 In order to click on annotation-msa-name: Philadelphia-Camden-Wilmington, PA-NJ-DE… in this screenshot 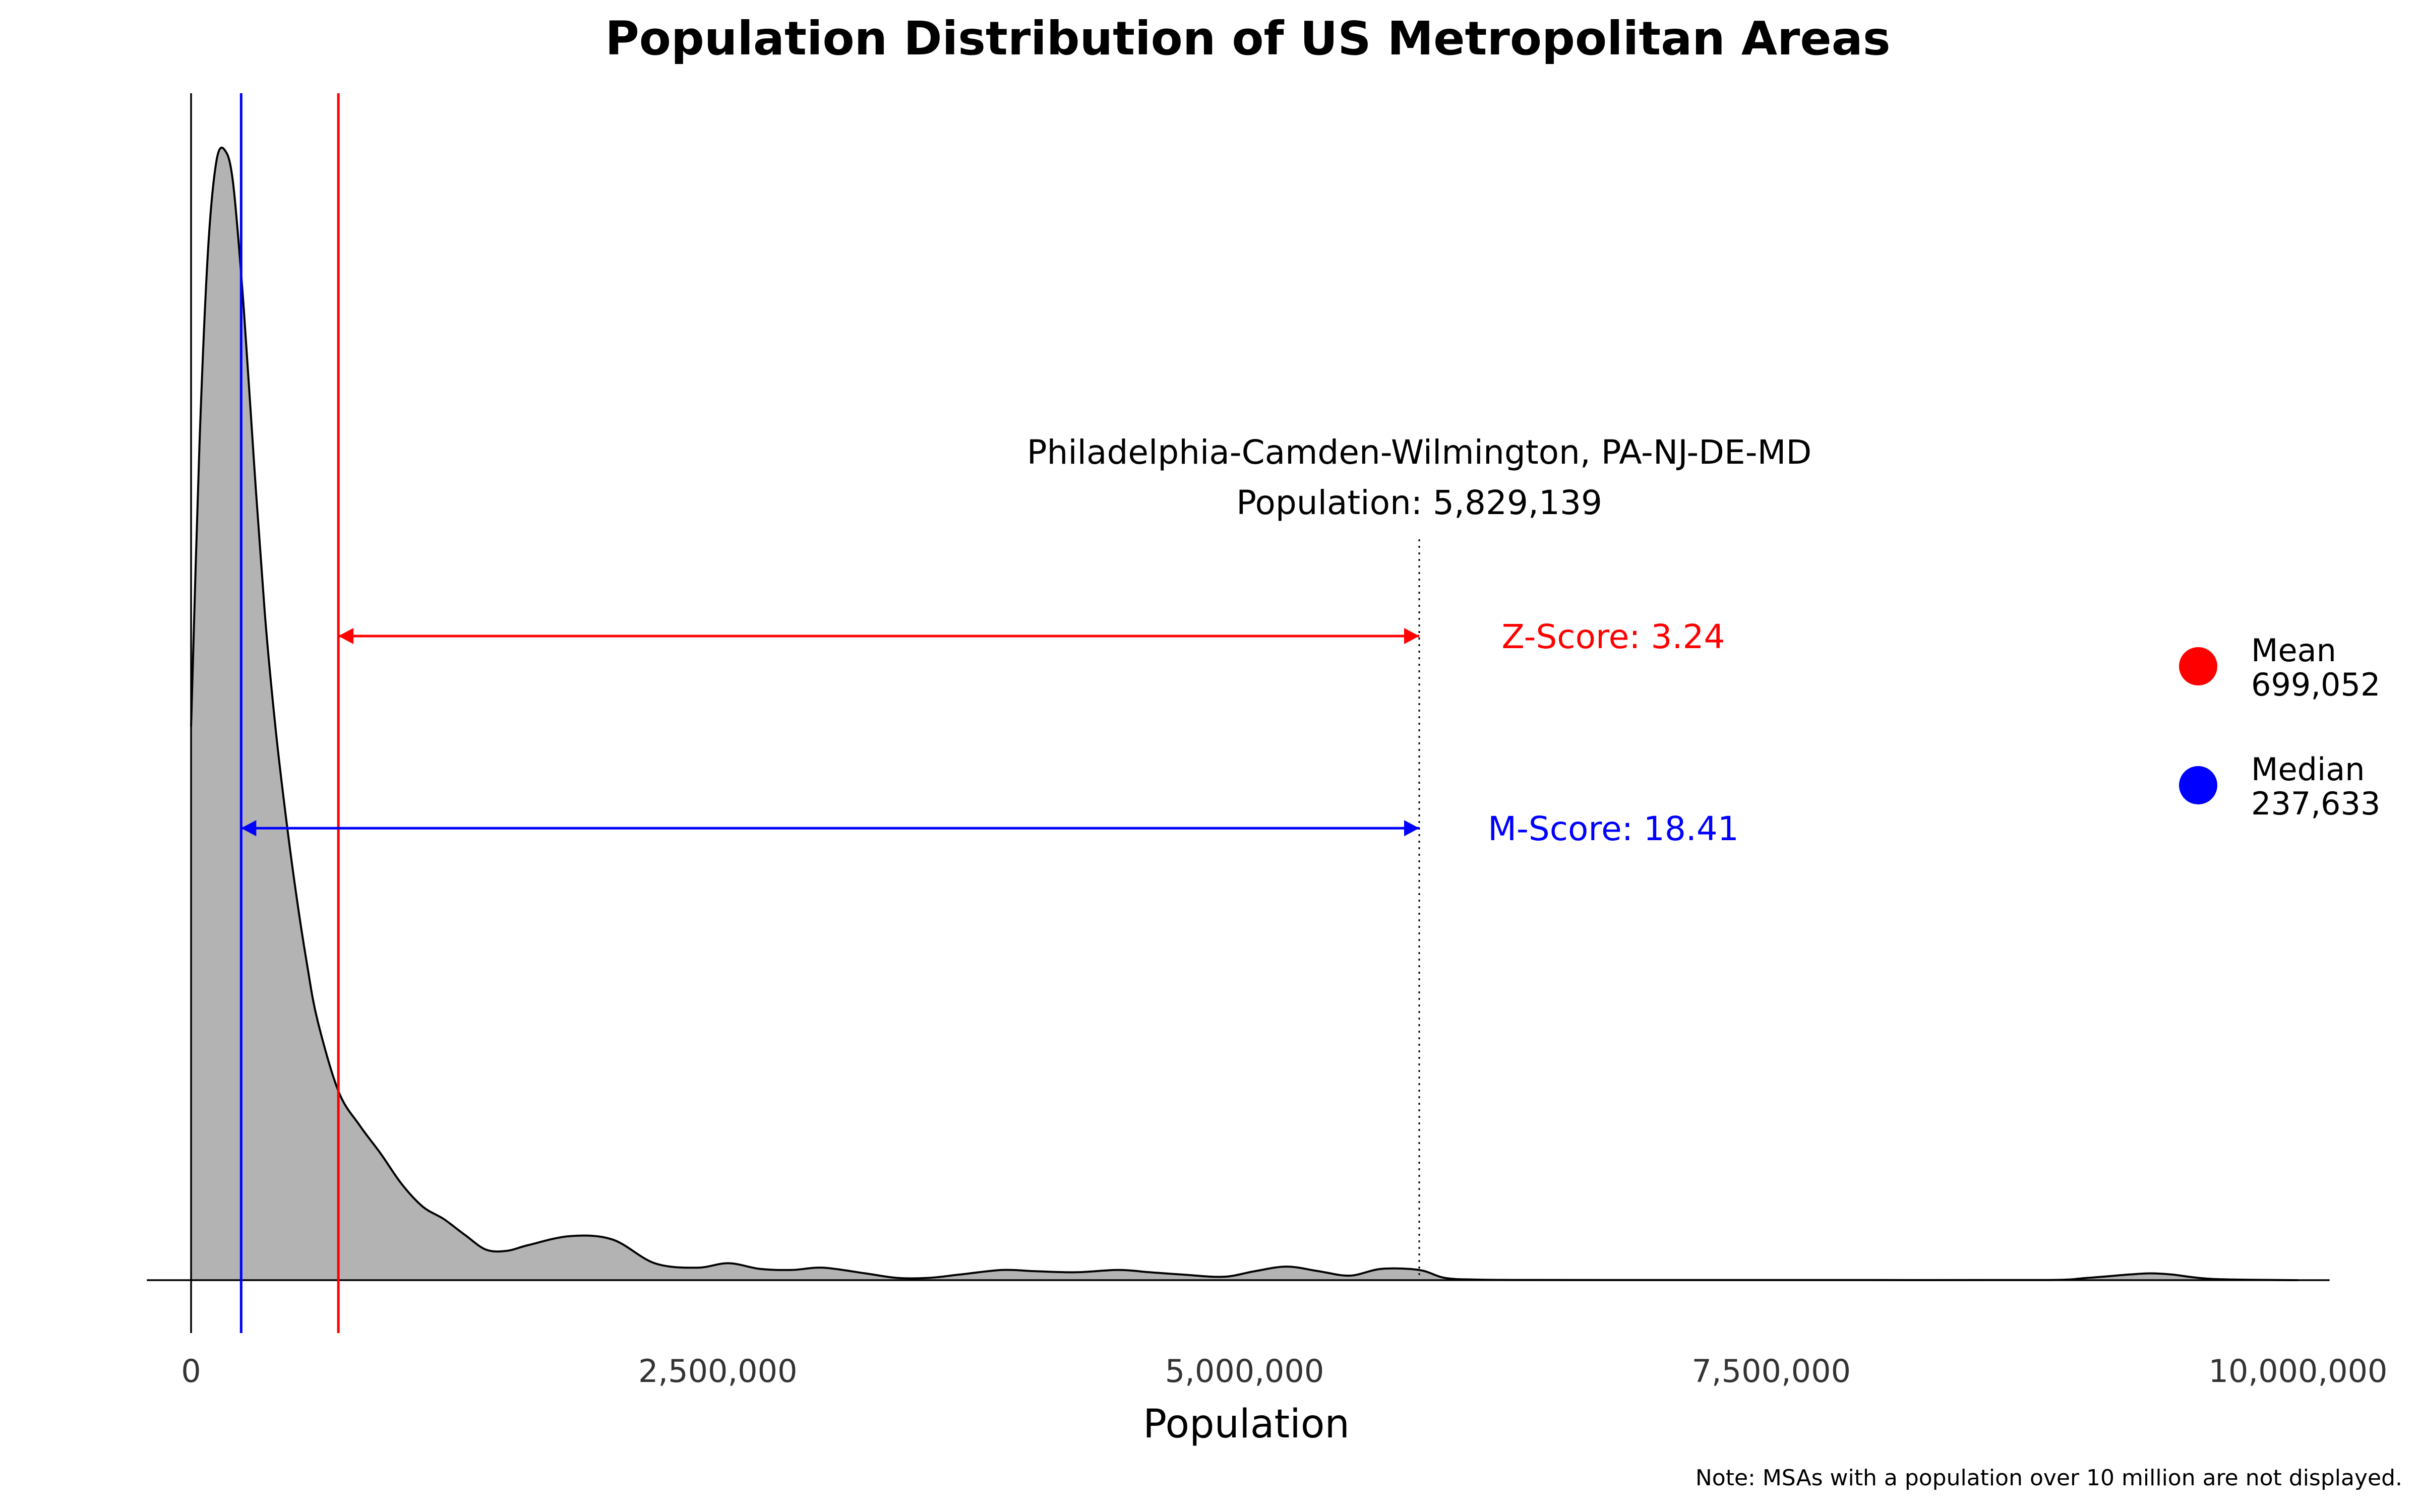, I will do `click(1419, 452)`.